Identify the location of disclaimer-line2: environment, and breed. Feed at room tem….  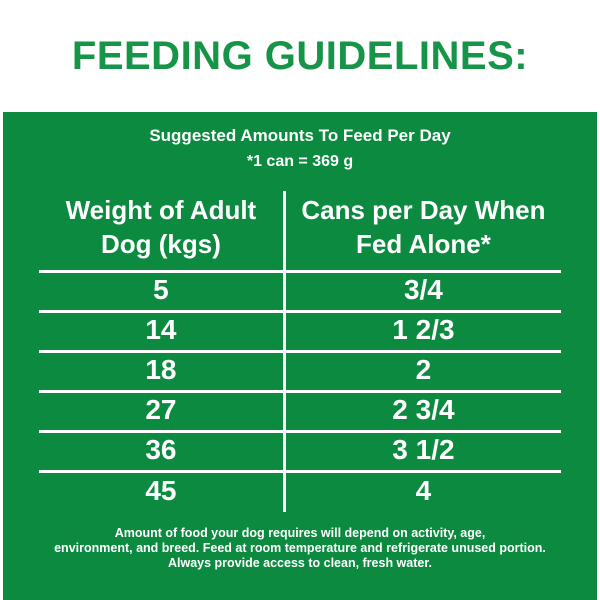
(300, 547).